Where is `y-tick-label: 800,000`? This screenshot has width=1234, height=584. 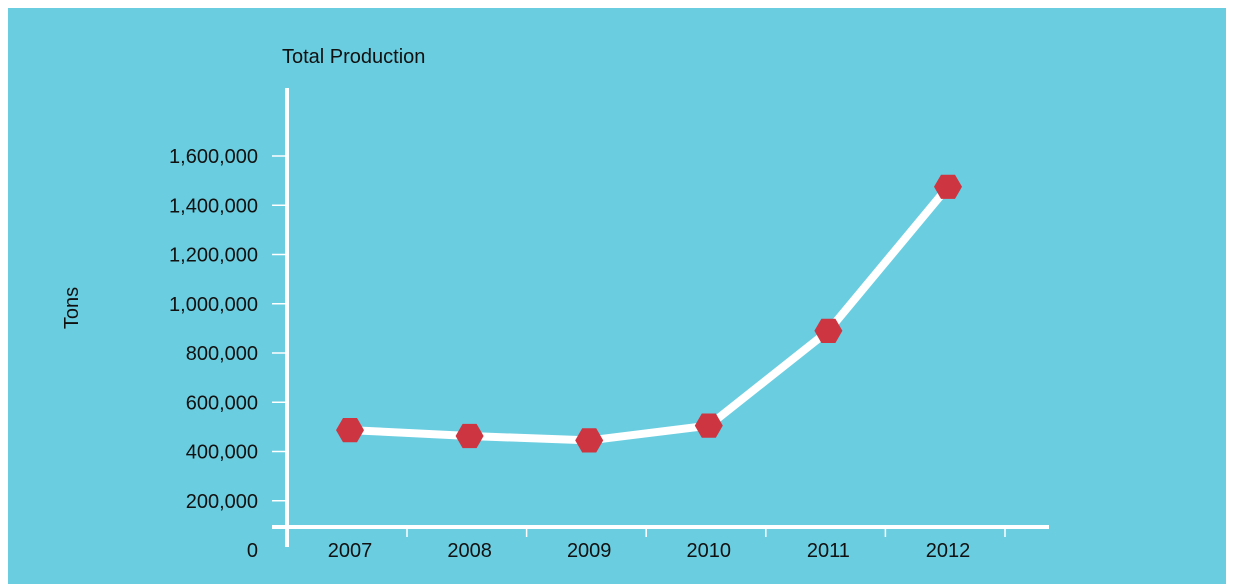 y-tick-label: 800,000 is located at coordinates (222, 354).